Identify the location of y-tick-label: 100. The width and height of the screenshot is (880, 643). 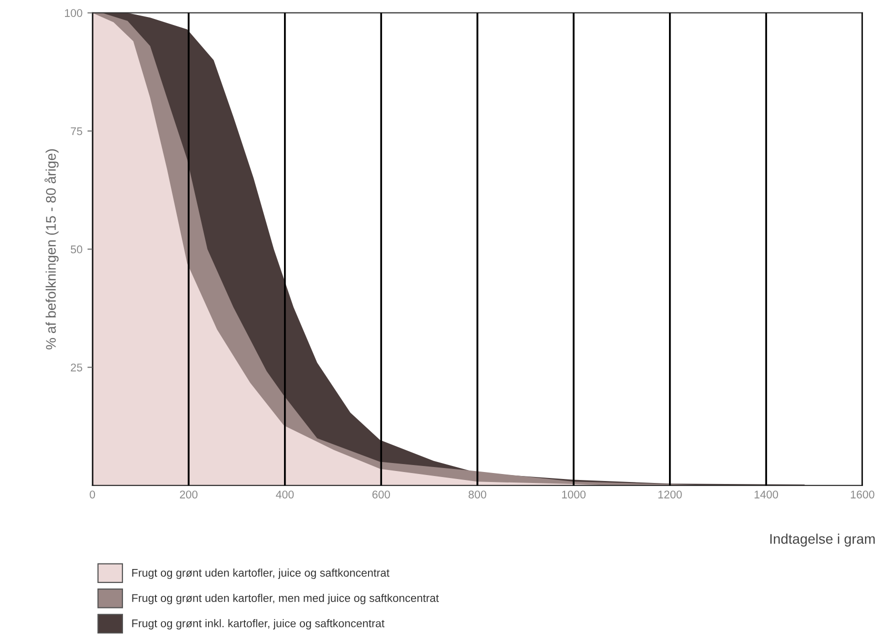
(73, 13).